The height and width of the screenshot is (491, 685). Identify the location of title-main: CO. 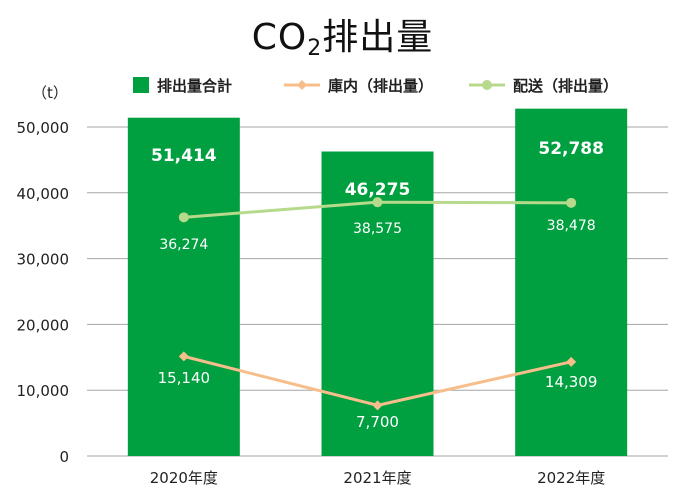
(279, 37).